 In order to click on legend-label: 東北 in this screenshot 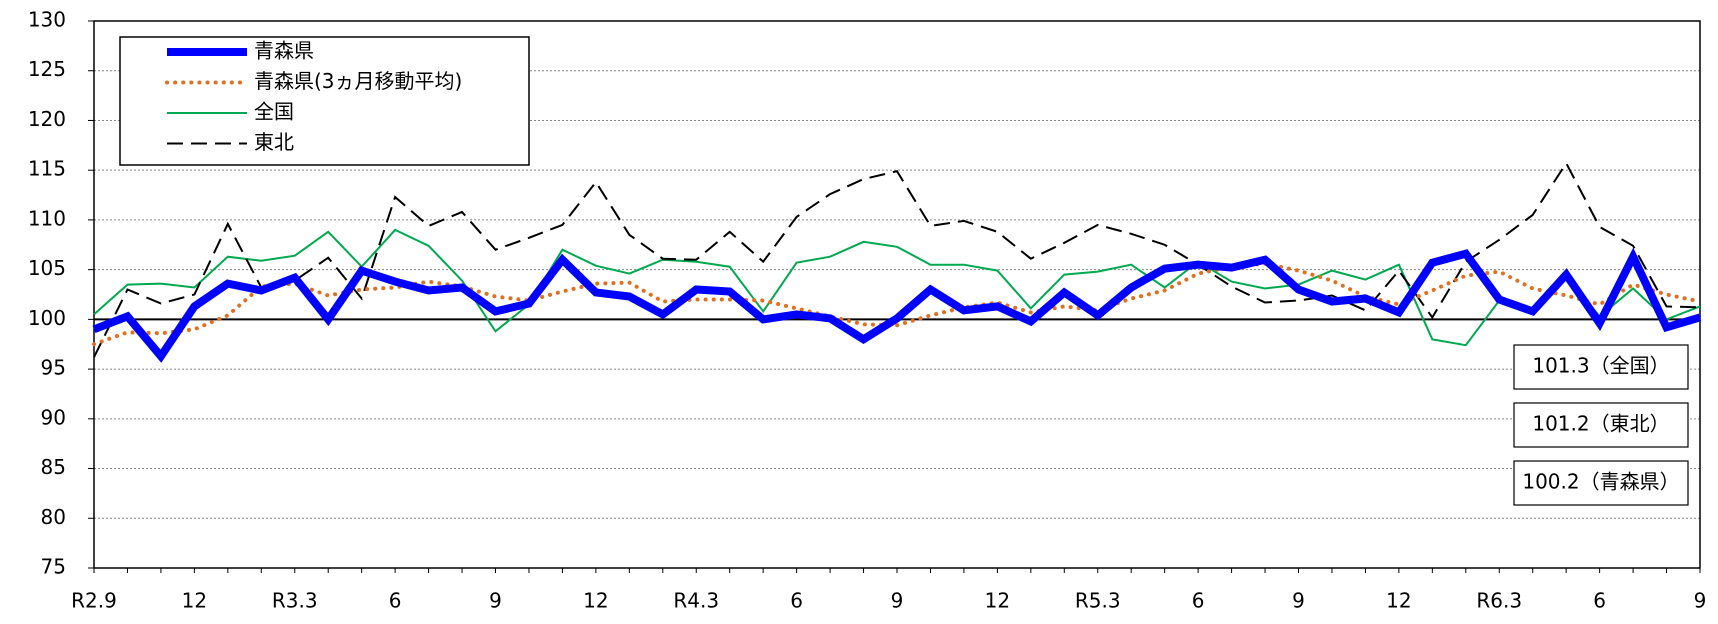, I will do `click(274, 142)`.